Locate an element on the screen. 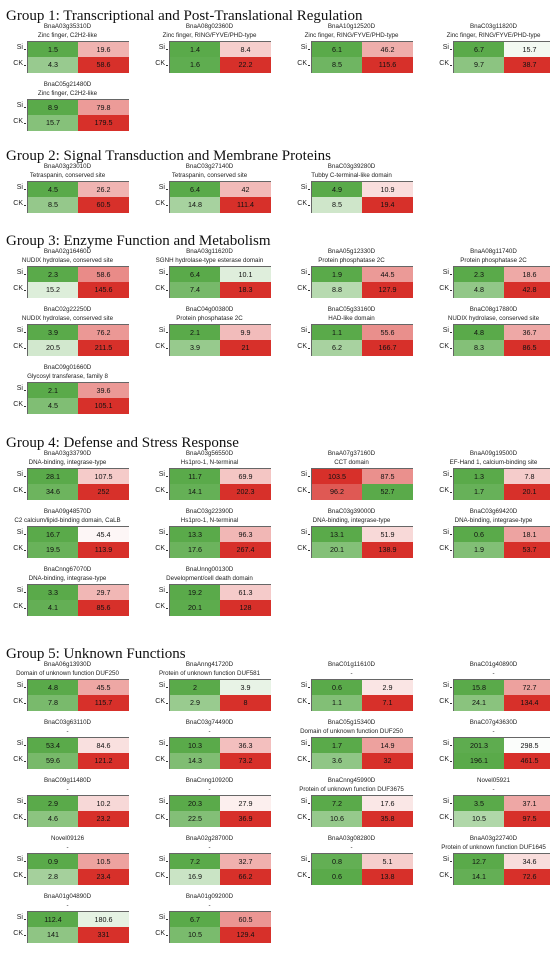  gene-id-label: BnaA03g33790D is located at coordinates (67, 453).